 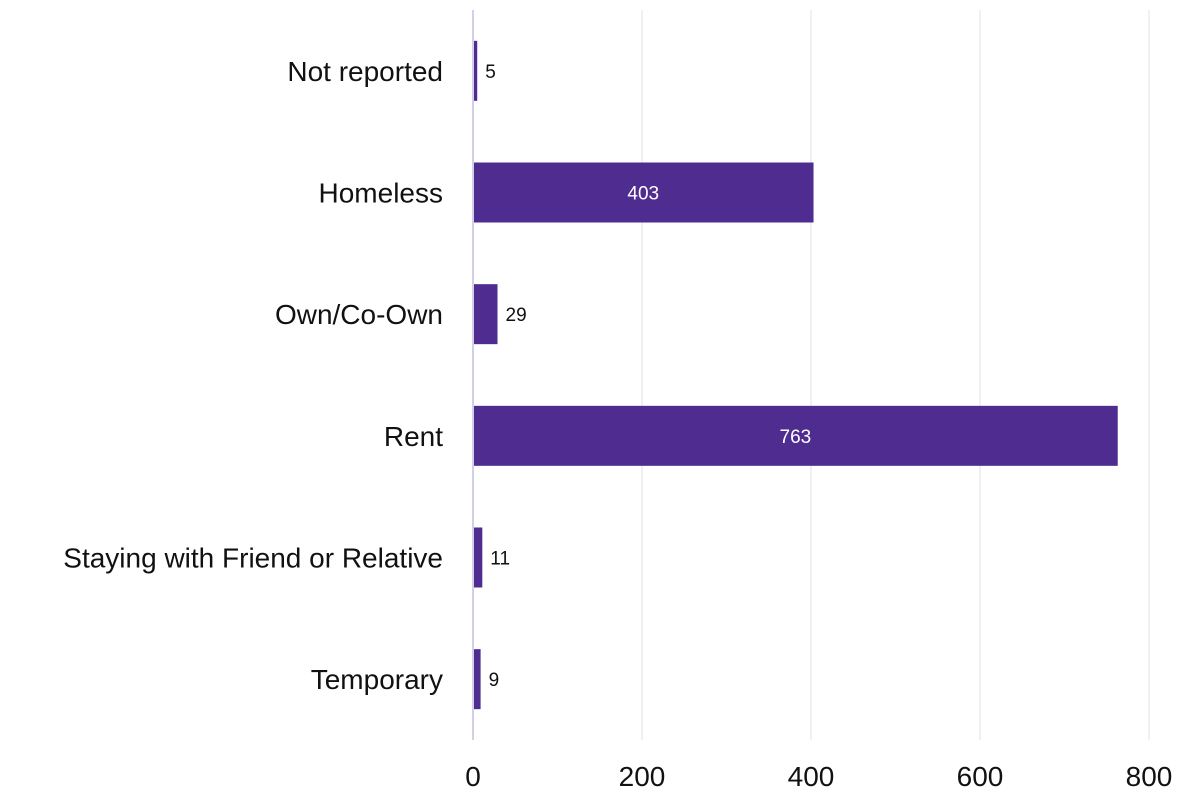 I want to click on category-label-rent: Rent, so click(x=413, y=436).